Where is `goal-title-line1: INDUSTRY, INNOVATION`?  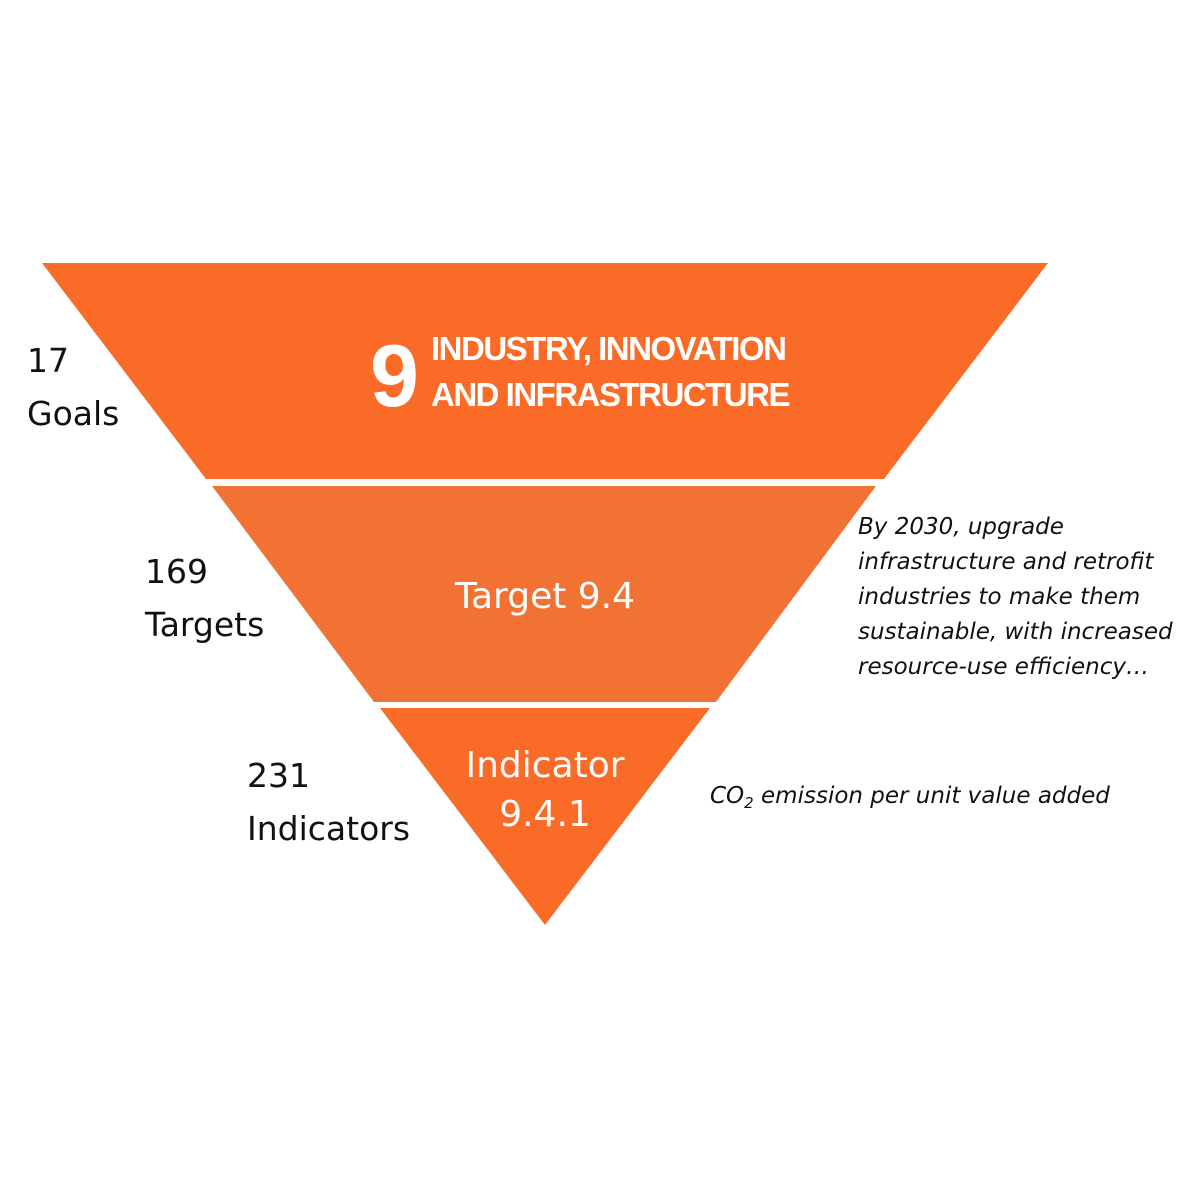
goal-title-line1: INDUSTRY, INNOVATION is located at coordinates (608, 348).